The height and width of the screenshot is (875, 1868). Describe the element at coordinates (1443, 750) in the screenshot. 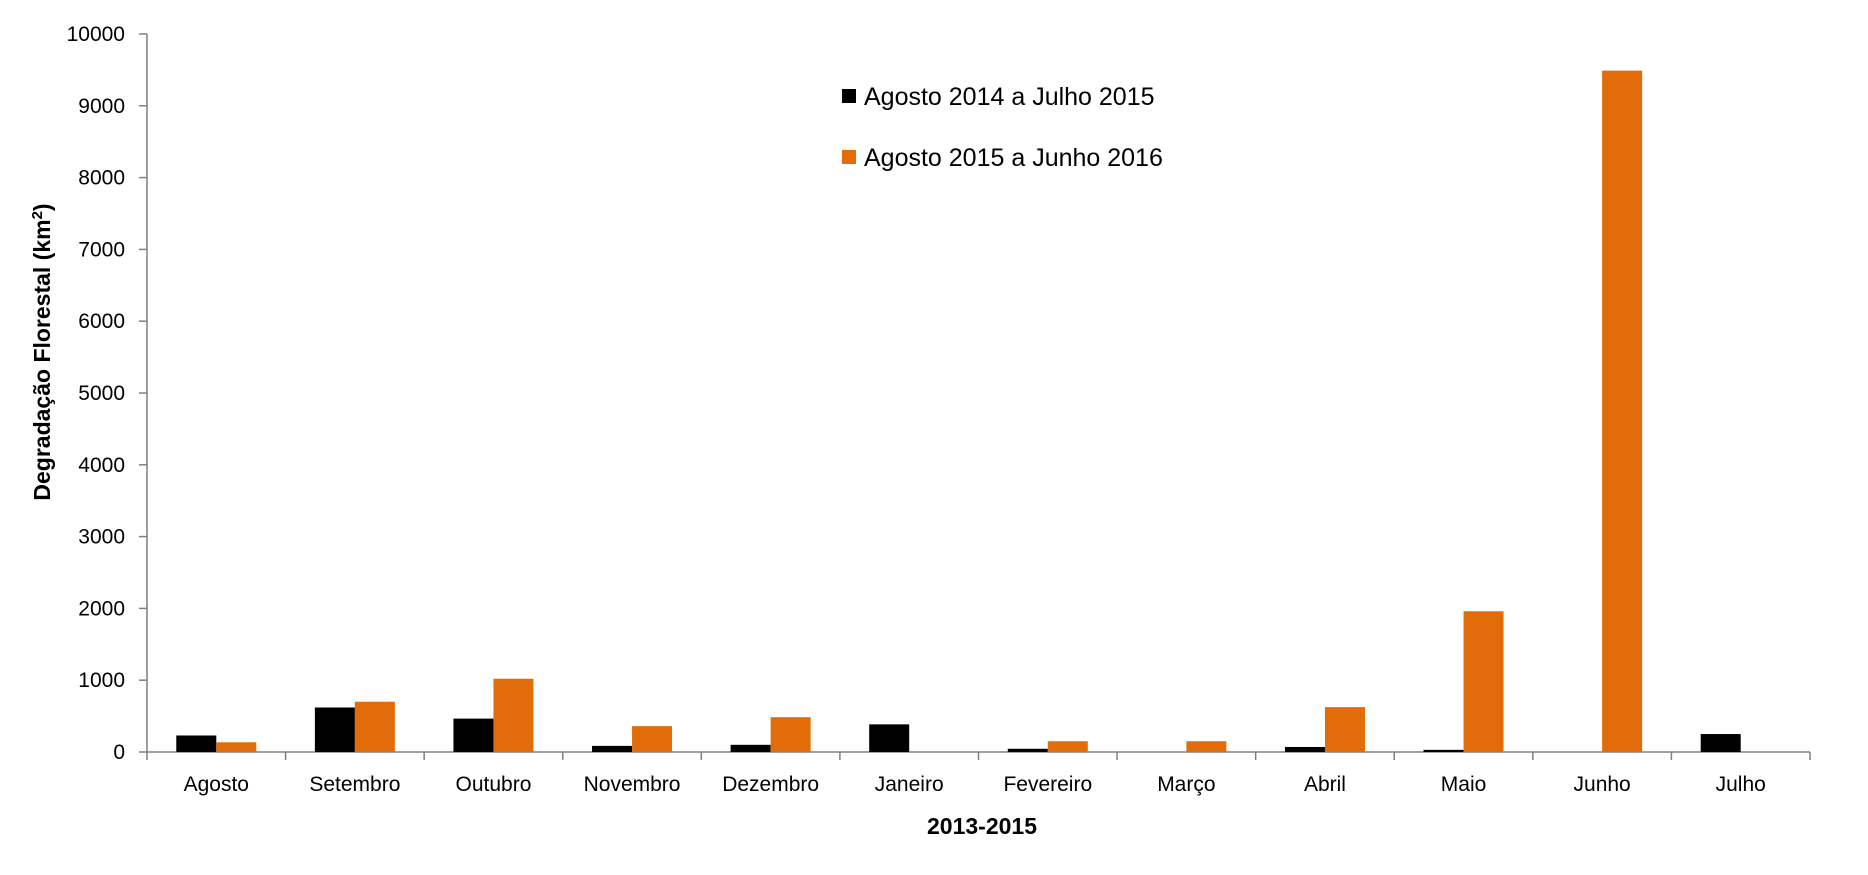

I see `bar-series-1-maio` at that location.